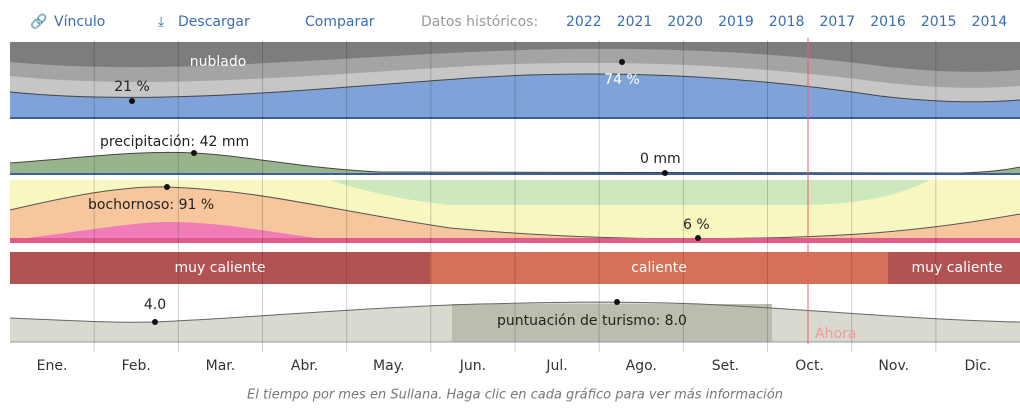  What do you see at coordinates (893, 366) in the screenshot?
I see `month-label: Nov.` at bounding box center [893, 366].